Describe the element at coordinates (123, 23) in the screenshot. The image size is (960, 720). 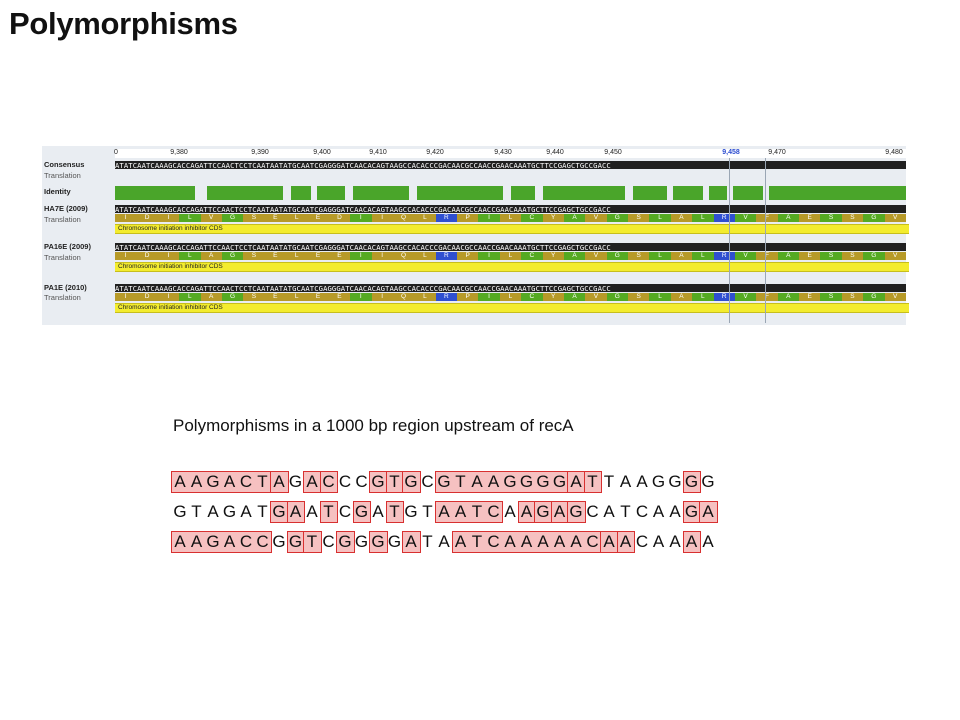
I see `slide-title: Polymorphisms` at that location.